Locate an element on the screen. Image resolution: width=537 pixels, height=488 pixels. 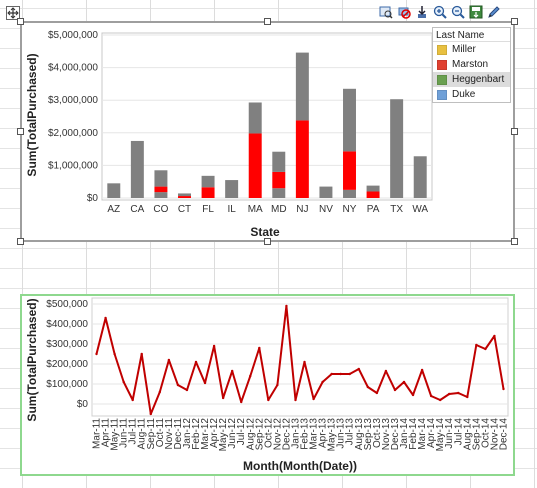
legend-item-duke: Duke is located at coordinates (471, 94).